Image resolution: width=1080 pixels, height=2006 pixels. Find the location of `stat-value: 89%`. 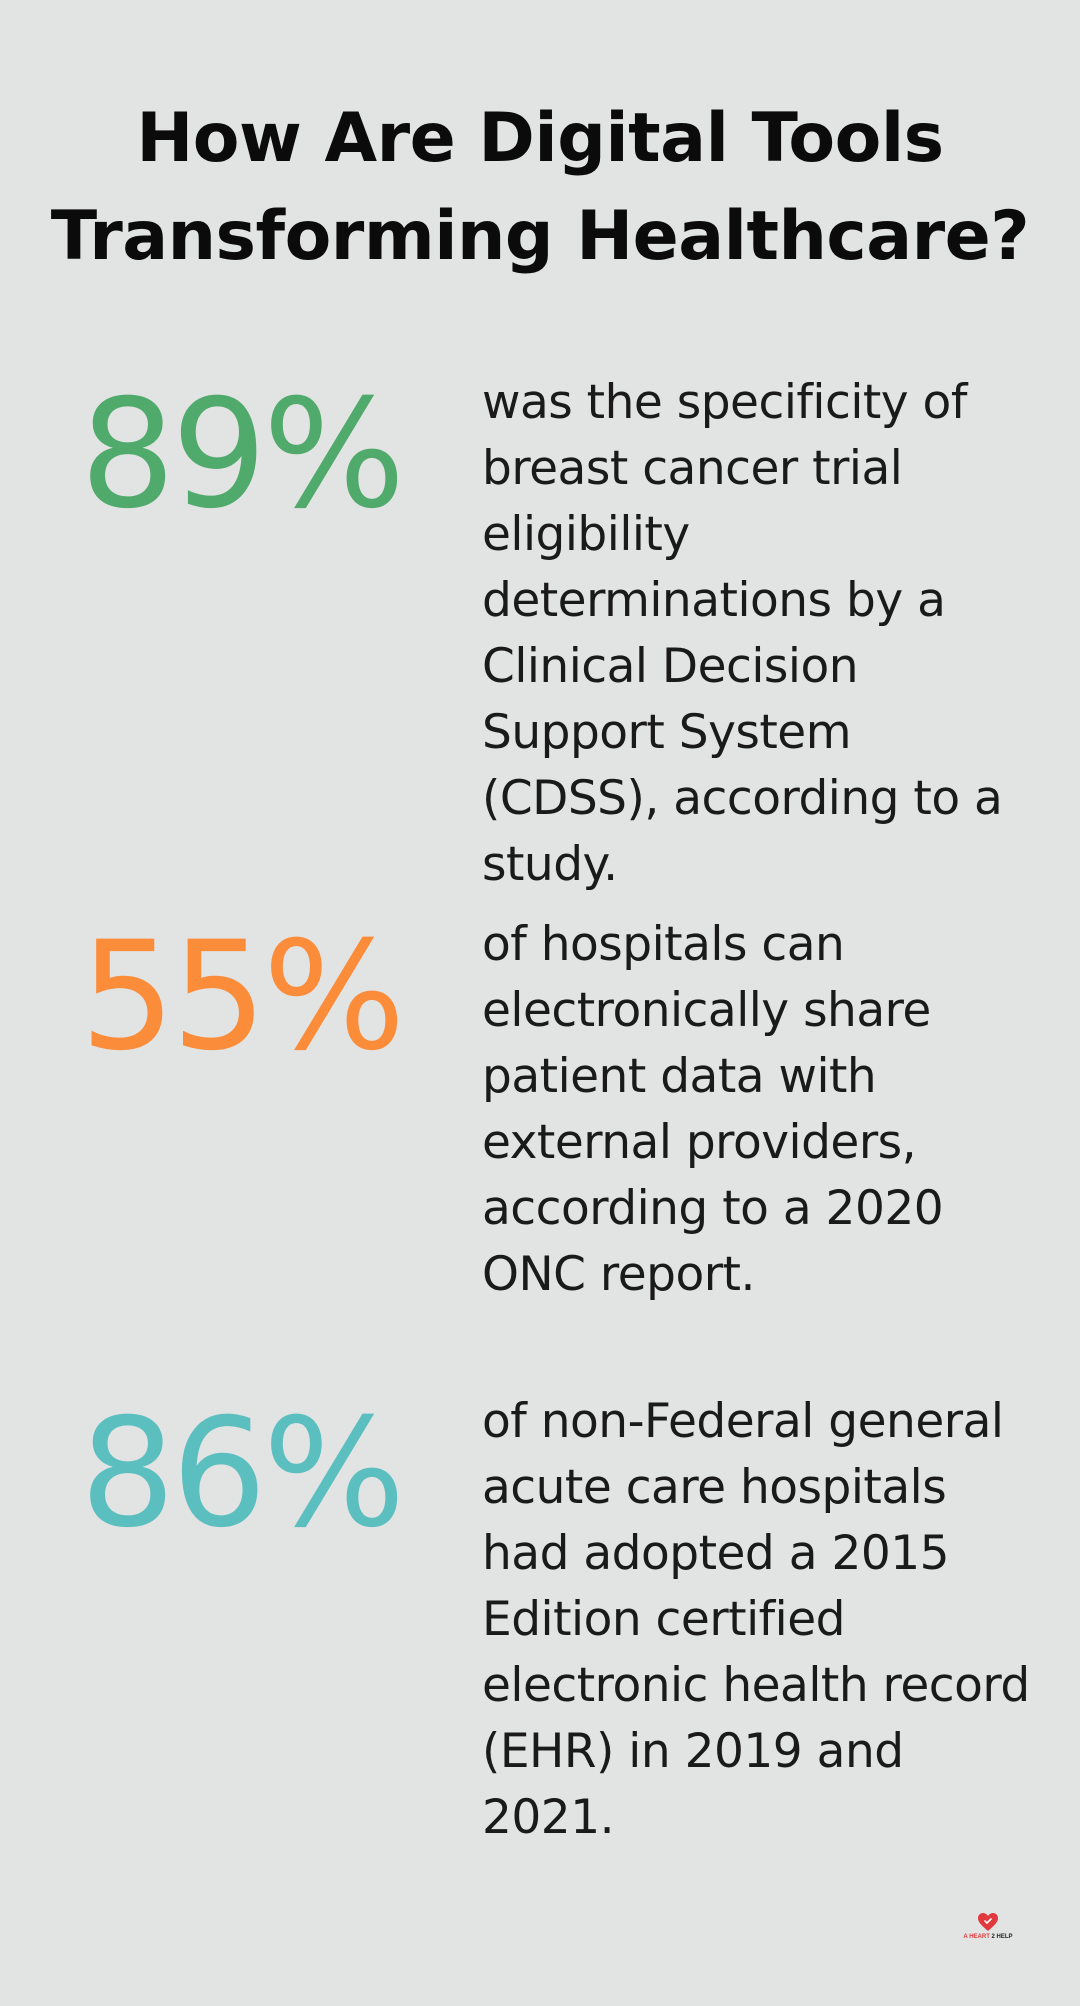

stat-value: 89% is located at coordinates (242, 455).